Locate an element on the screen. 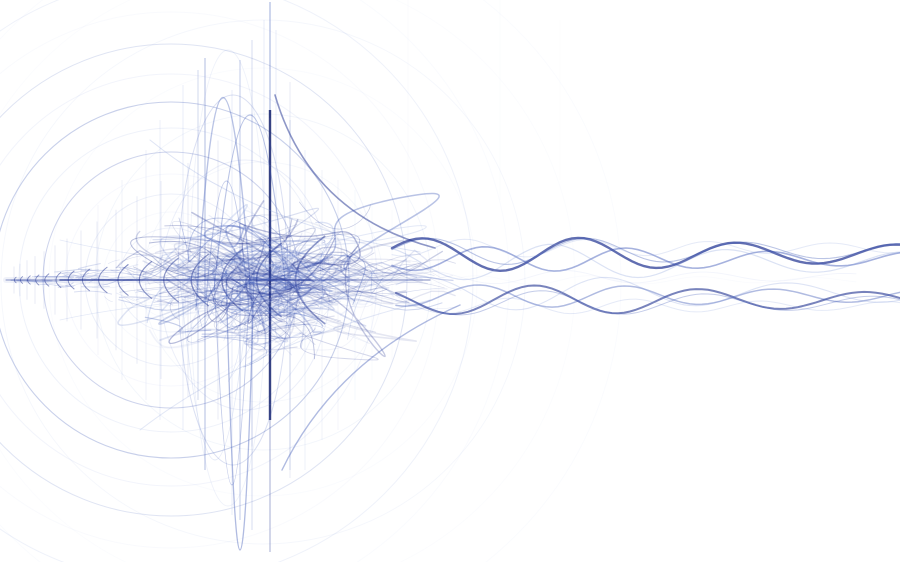 The width and height of the screenshot is (900, 562). axial-flow is located at coordinates (288, 279).